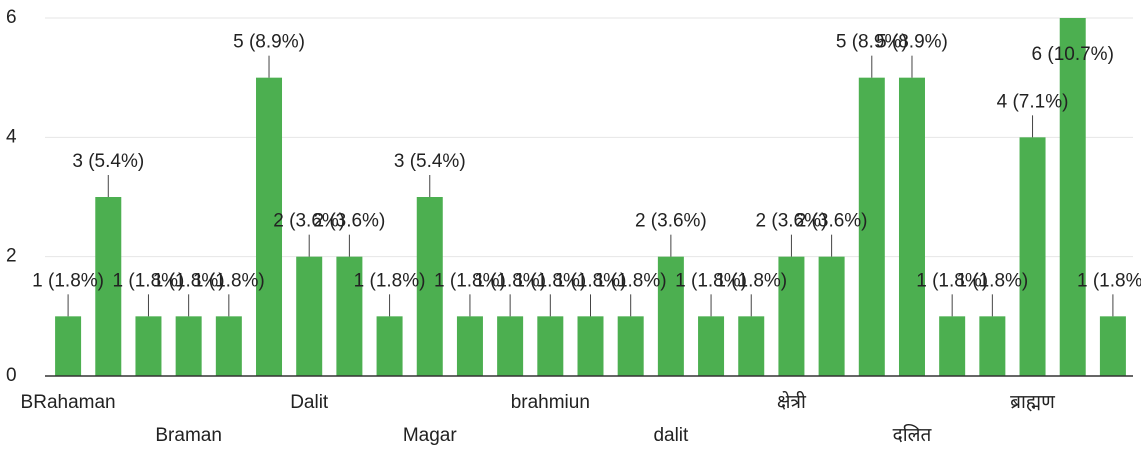 The width and height of the screenshot is (1141, 450). What do you see at coordinates (913, 434) in the screenshot?
I see `x-tick-label: दलित` at bounding box center [913, 434].